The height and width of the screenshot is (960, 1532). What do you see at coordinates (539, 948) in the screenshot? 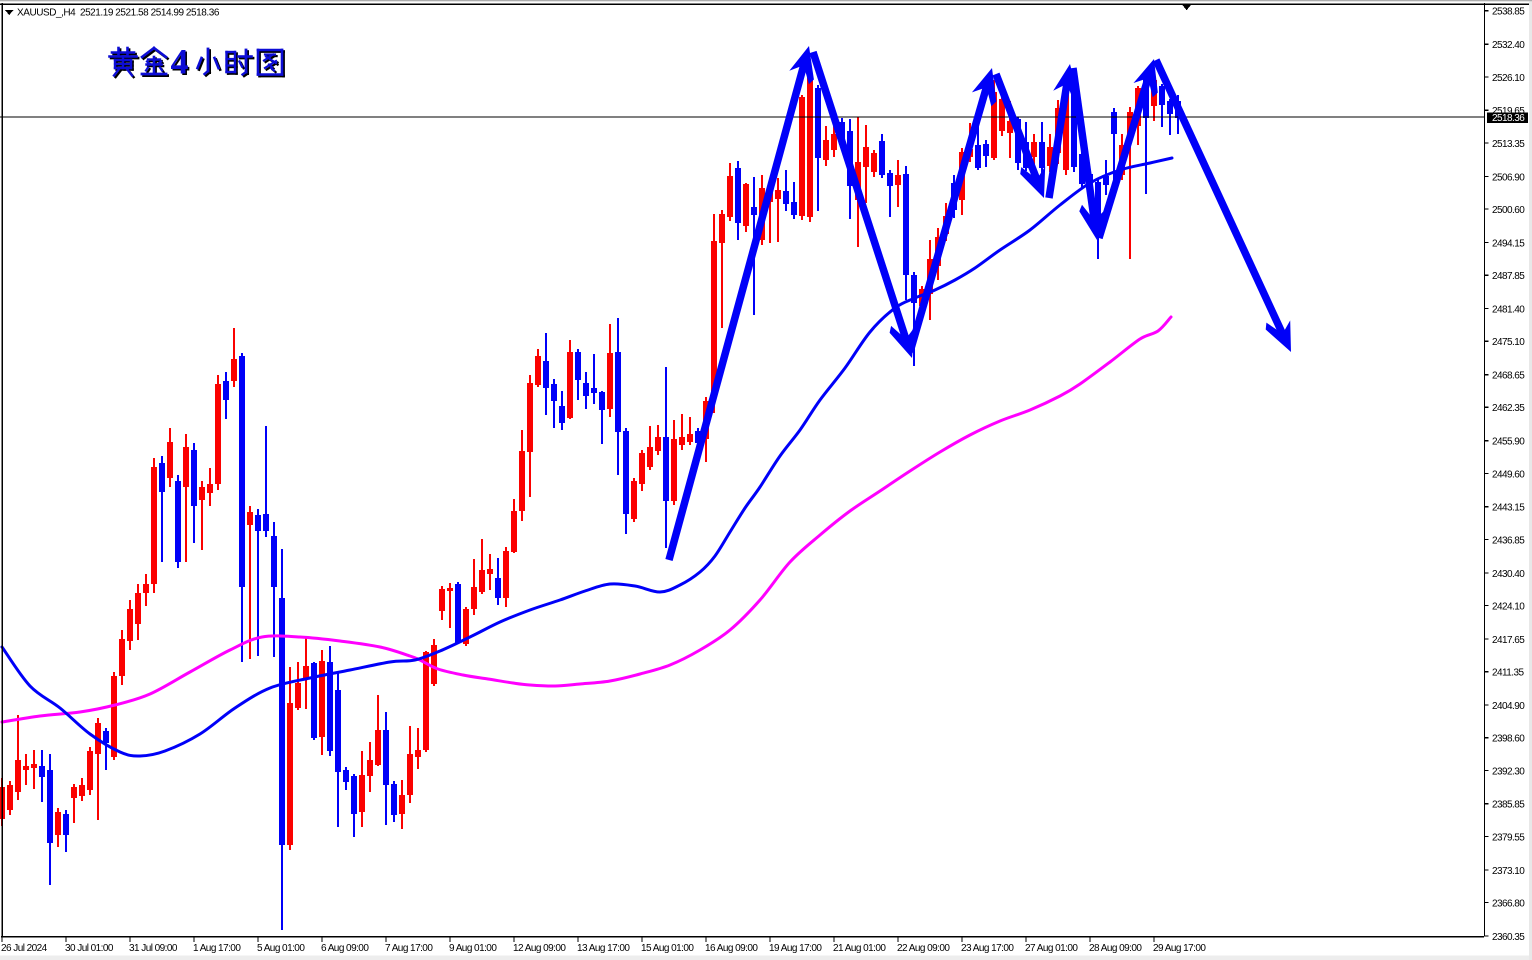
I see `svg-text: 12 Aug 09:00` at bounding box center [539, 948].